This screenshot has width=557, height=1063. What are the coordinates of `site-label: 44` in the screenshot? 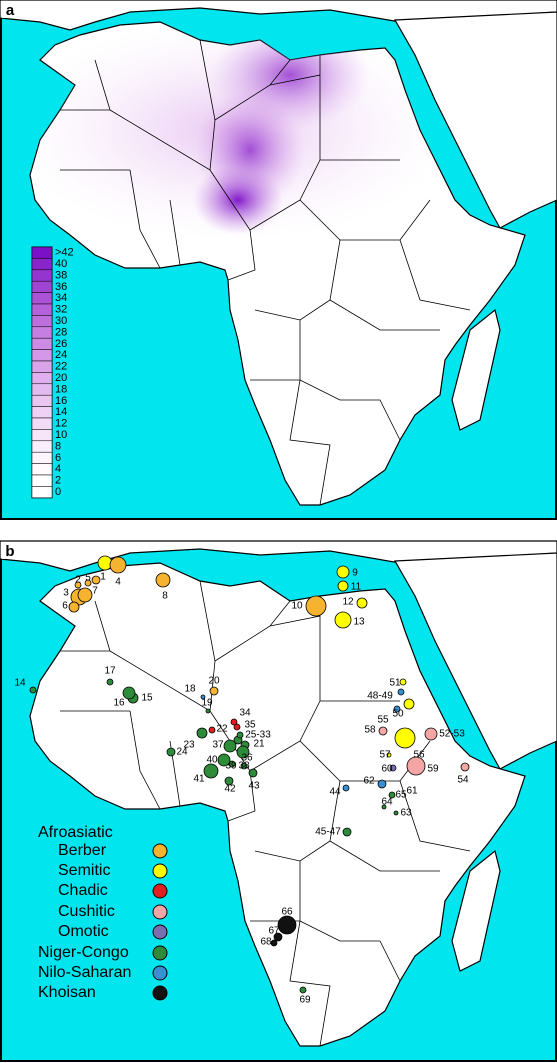 It's located at (335, 792).